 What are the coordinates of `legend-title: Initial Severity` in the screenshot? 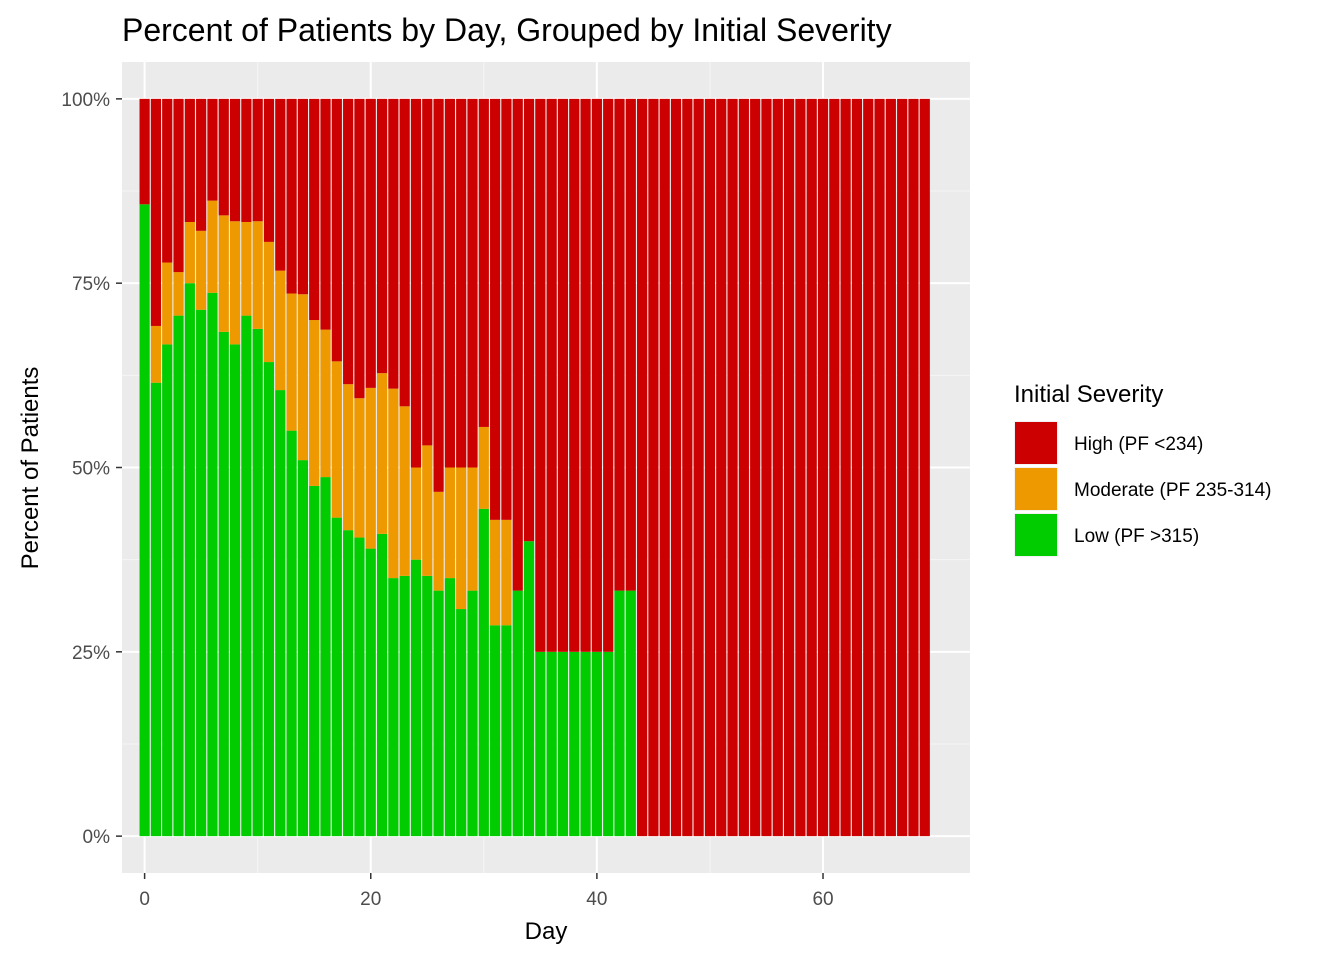 It's located at (1088, 394).